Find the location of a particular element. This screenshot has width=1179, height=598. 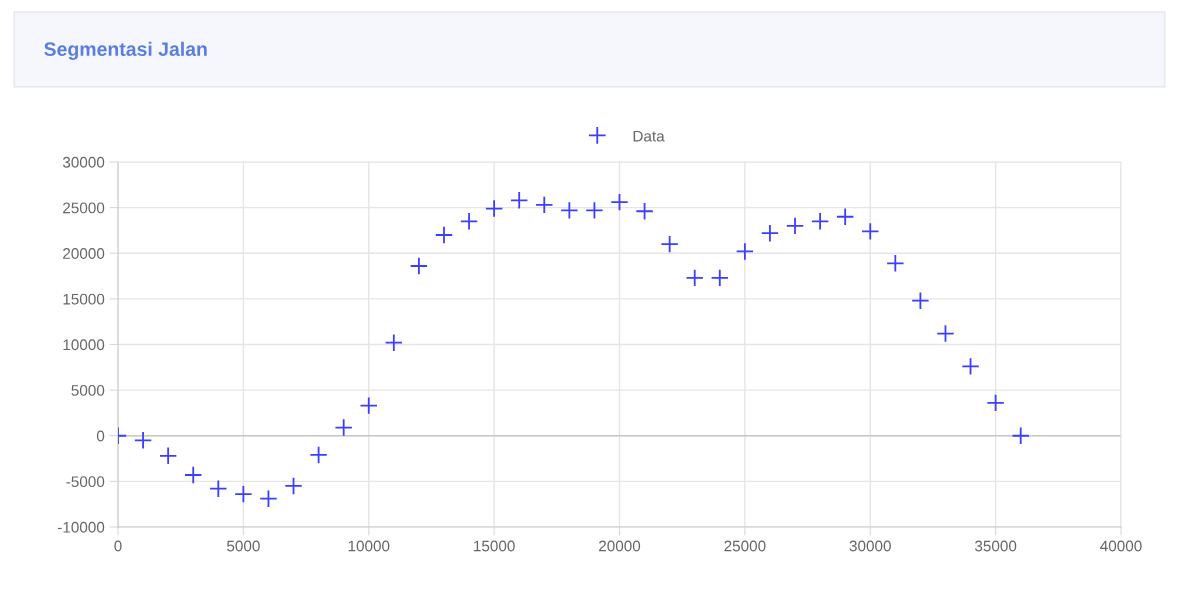

y-tick-label: -10000 is located at coordinates (81, 527).